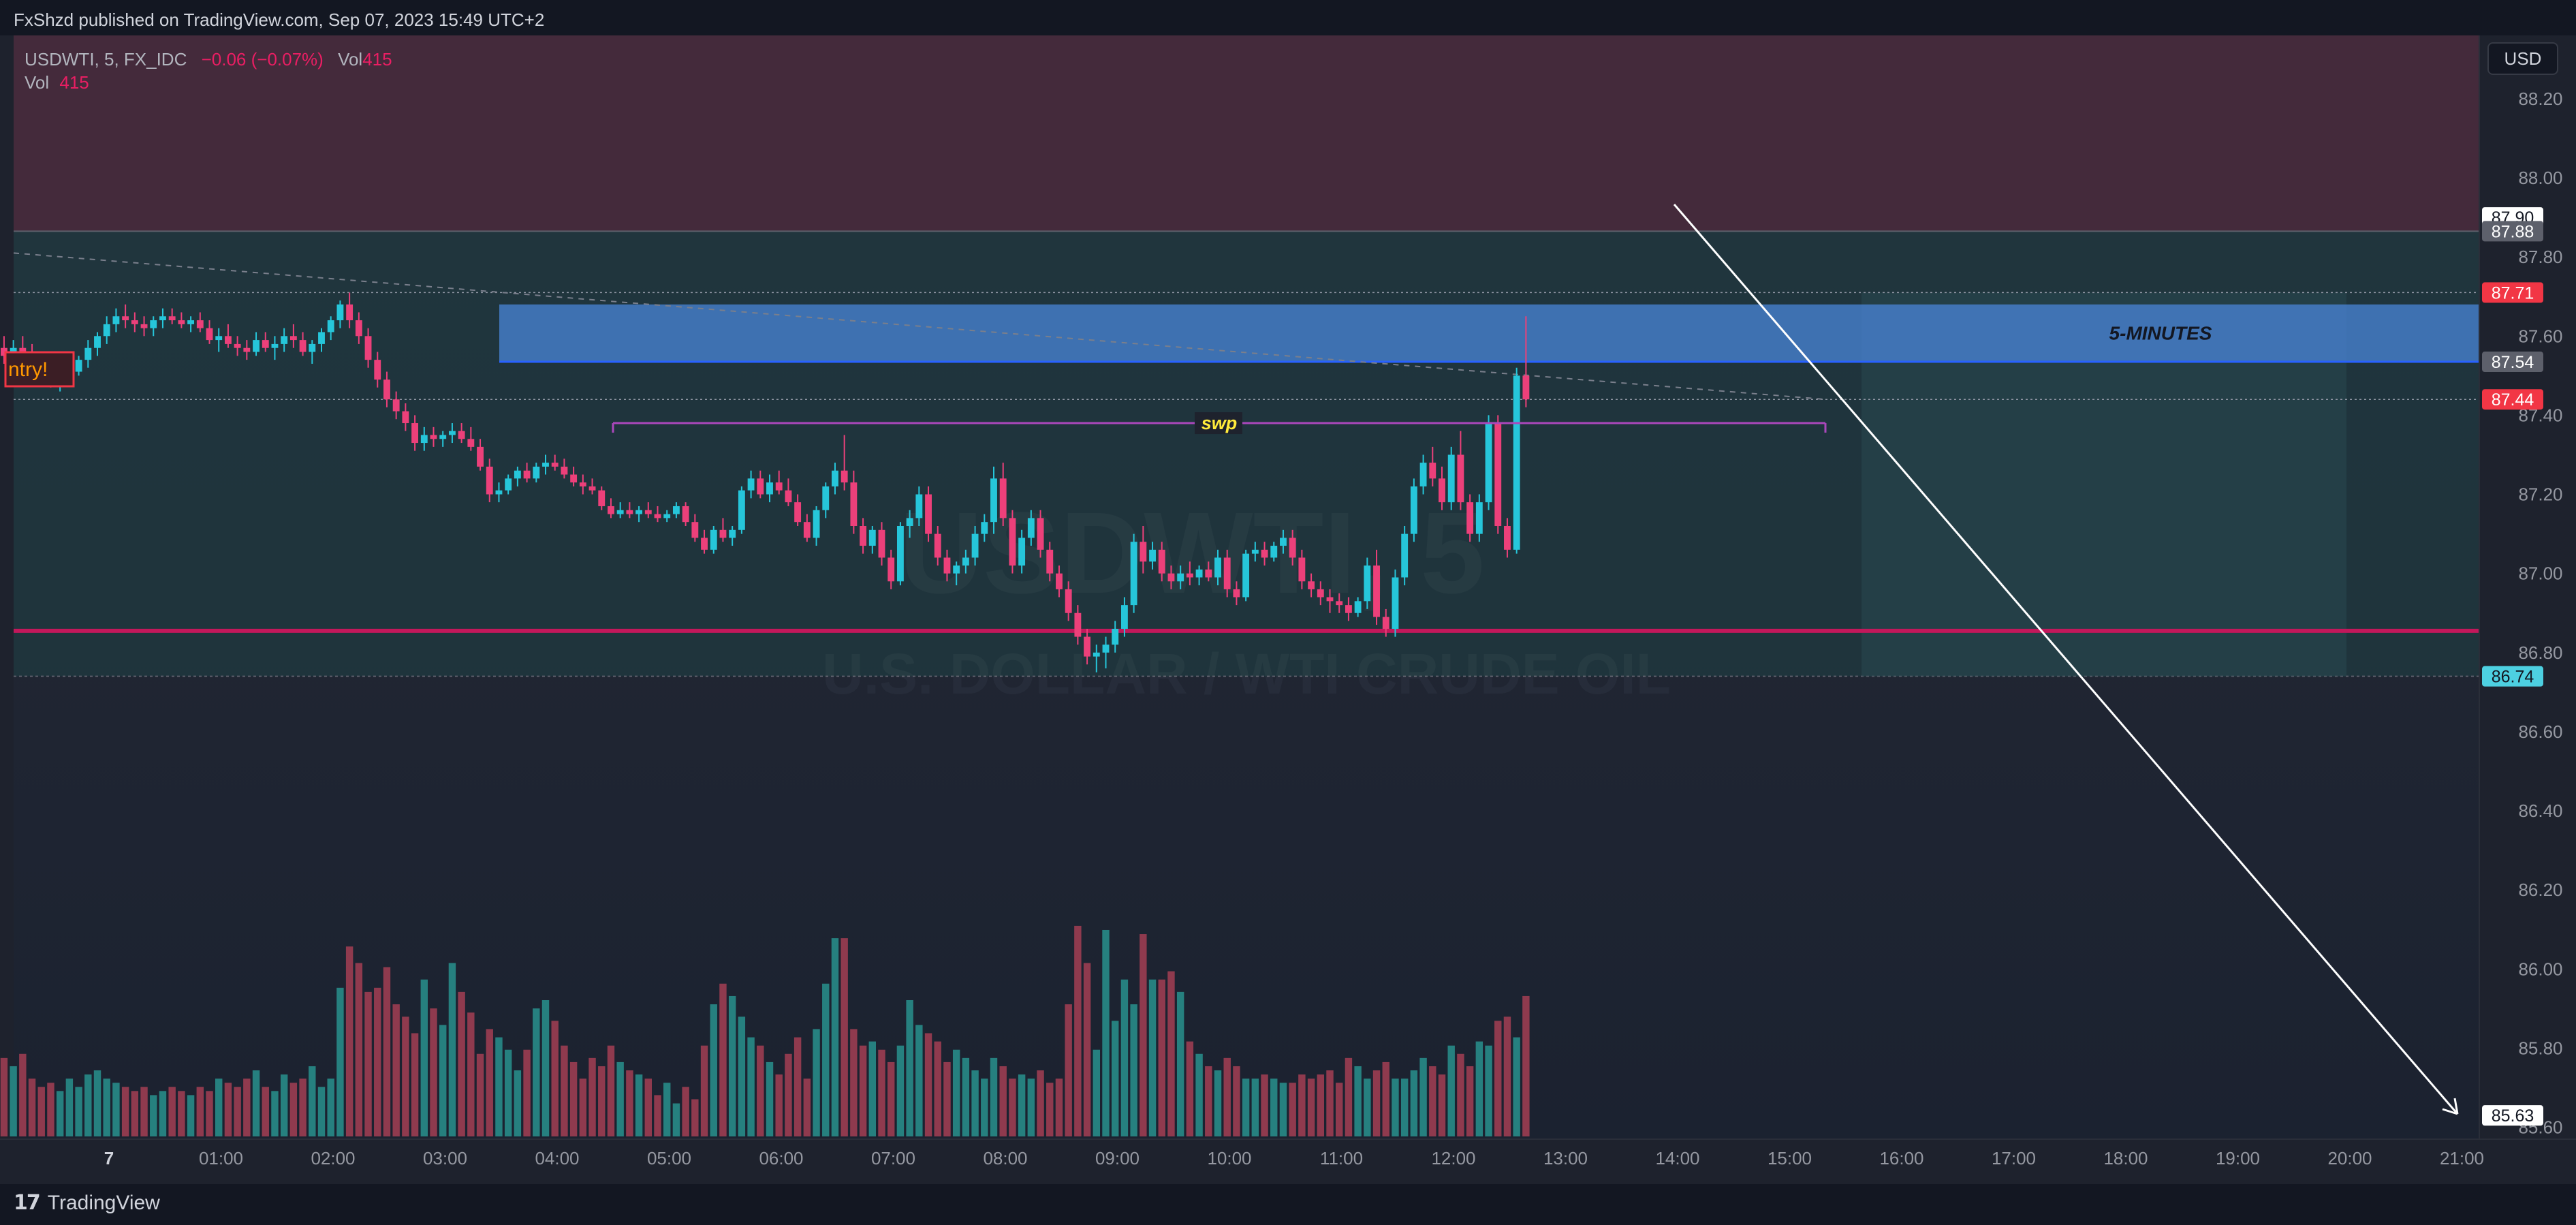 This screenshot has height=1225, width=2576. Describe the element at coordinates (2540, 811) in the screenshot. I see `y-tick-label: 86.40` at that location.